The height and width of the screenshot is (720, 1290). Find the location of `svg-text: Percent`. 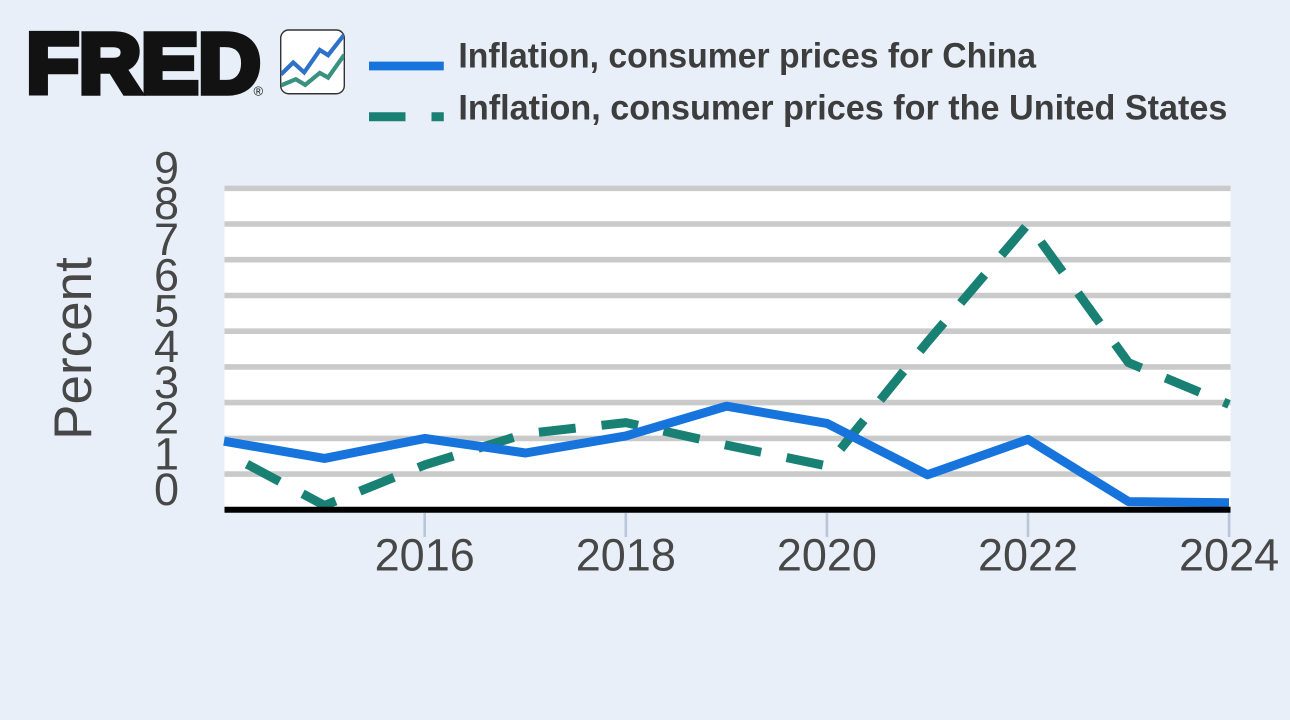

svg-text: Percent is located at coordinates (73, 348).